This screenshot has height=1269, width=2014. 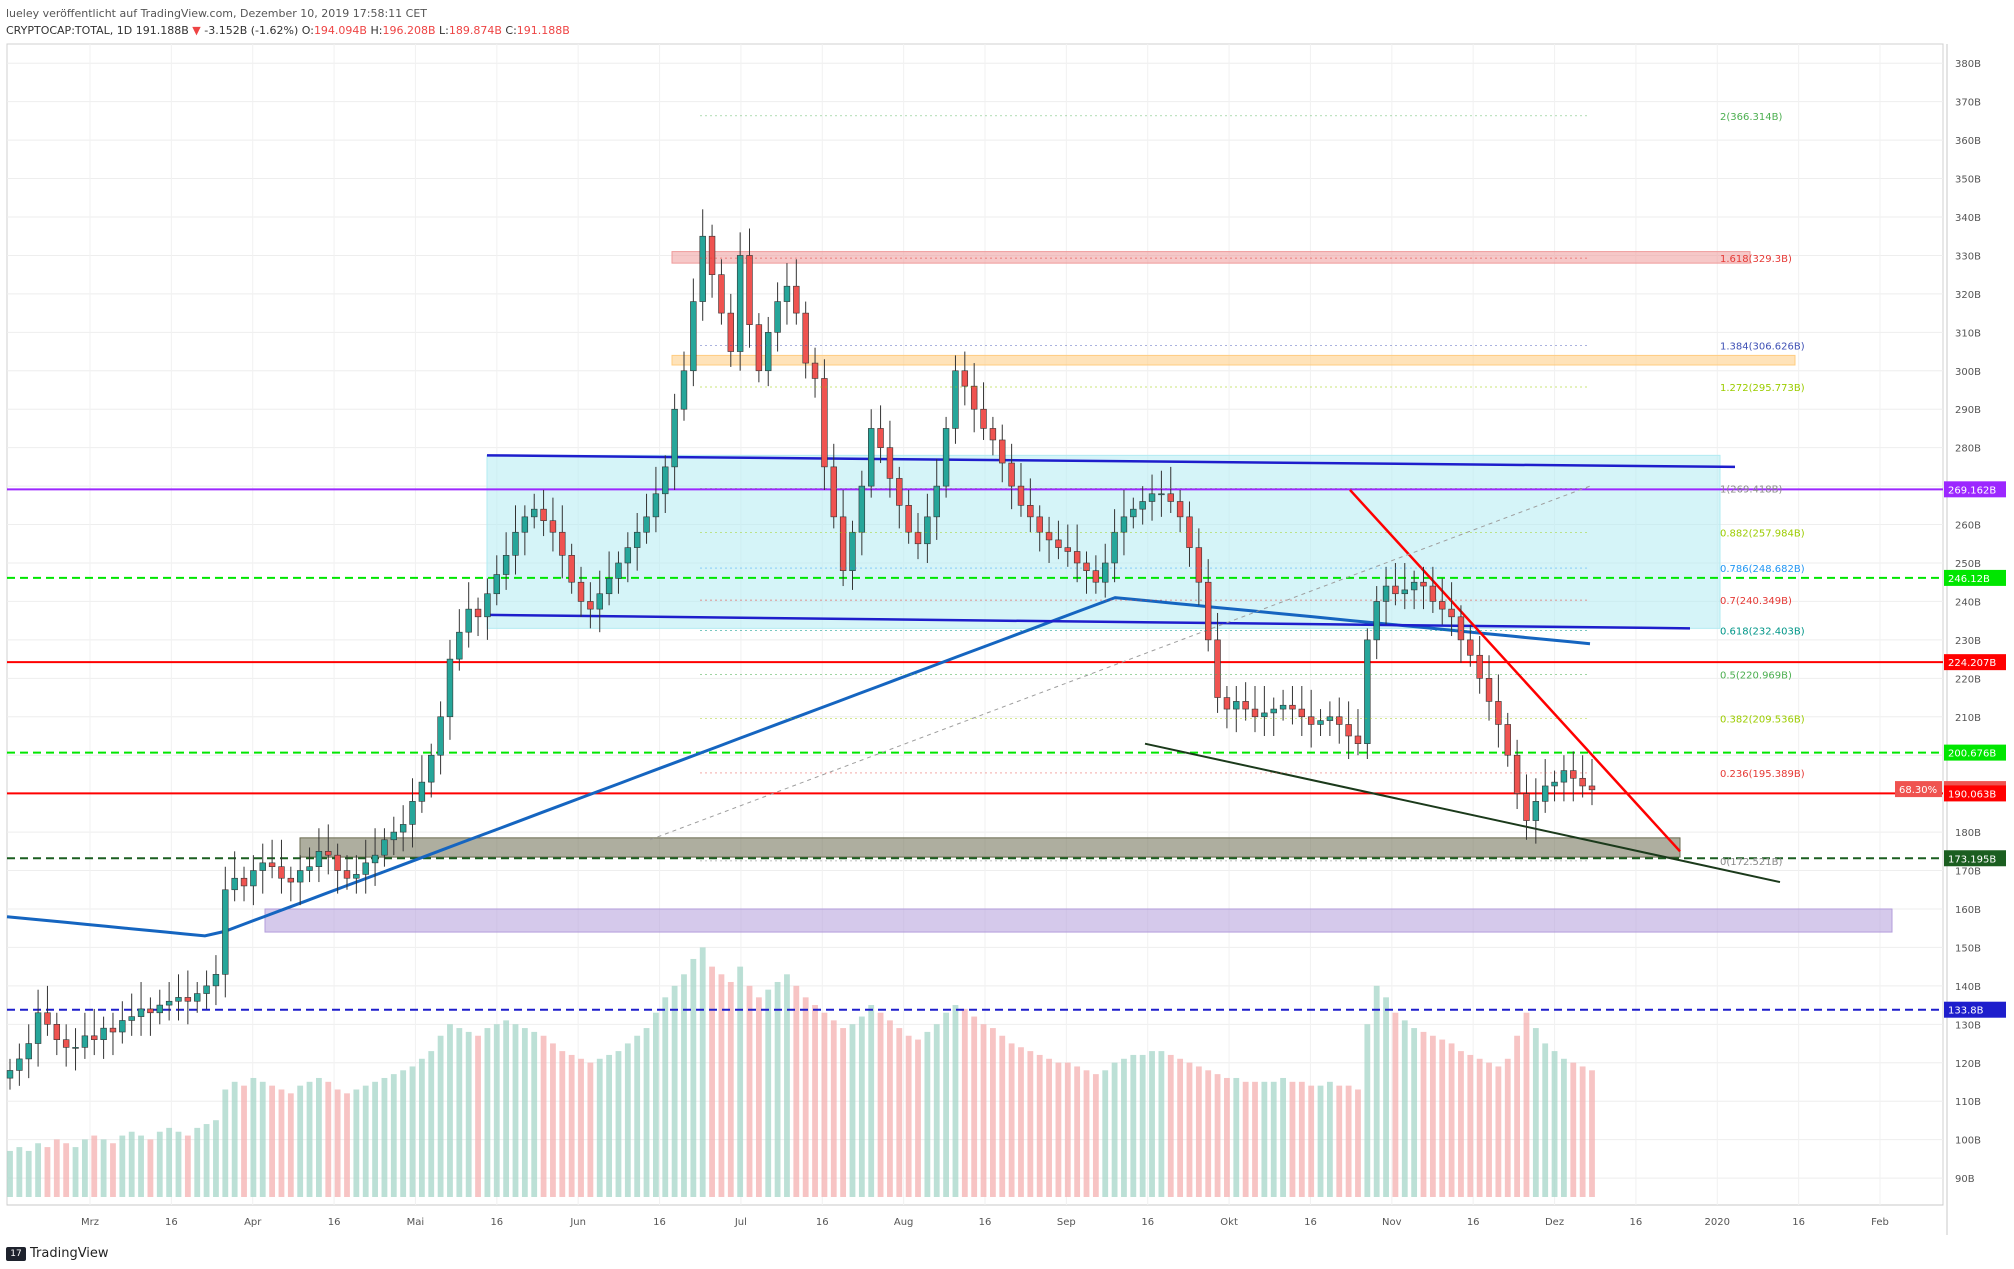 What do you see at coordinates (1762, 774) in the screenshot?
I see `fib-label: 0.236(195.389B)` at bounding box center [1762, 774].